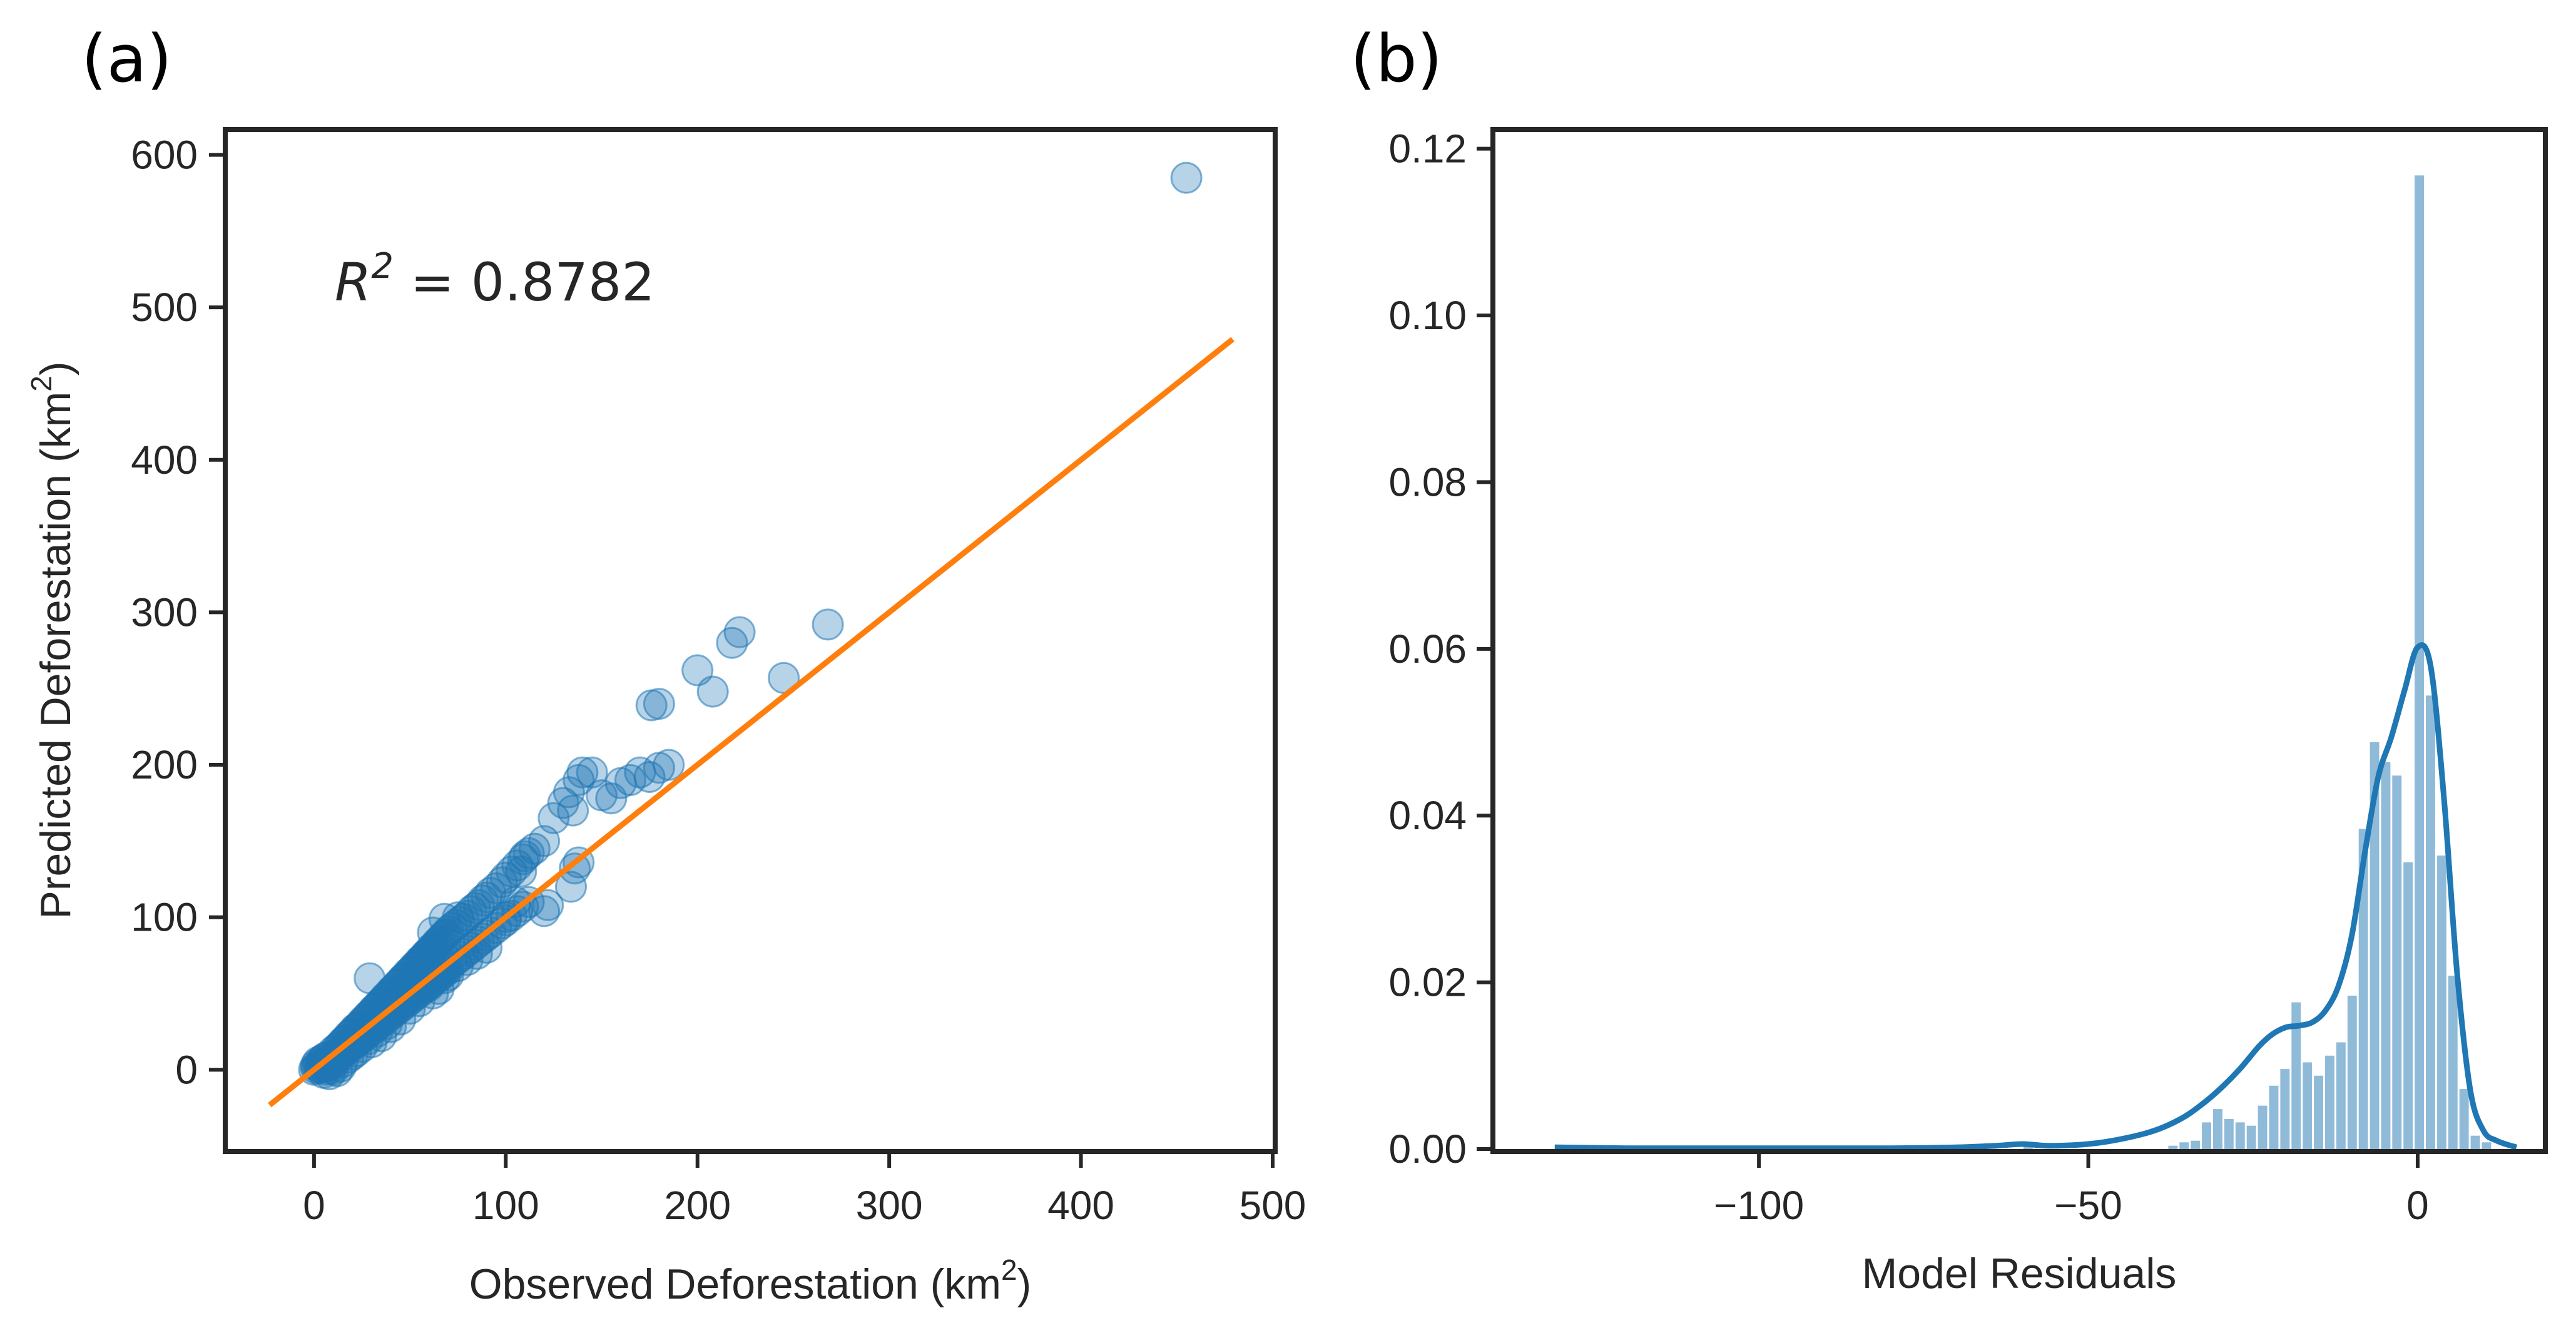  What do you see at coordinates (505, 1205) in the screenshot?
I see `x-tick-label-a: 100` at bounding box center [505, 1205].